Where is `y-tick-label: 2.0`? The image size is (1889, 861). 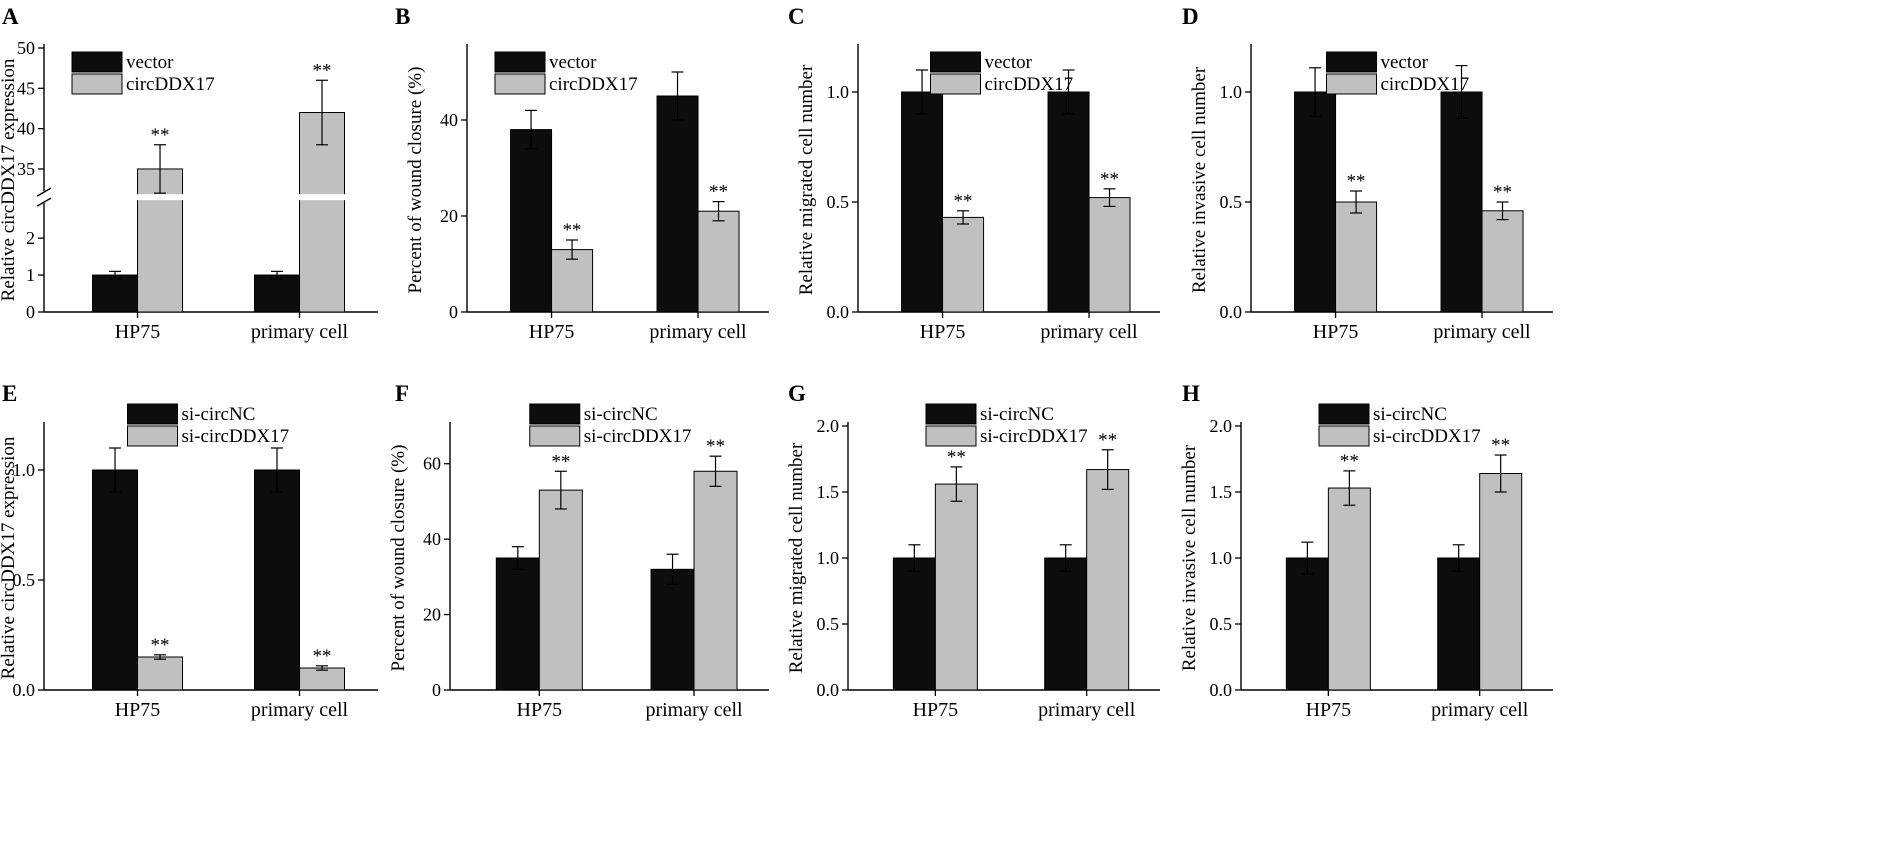 y-tick-label: 2.0 is located at coordinates (828, 426).